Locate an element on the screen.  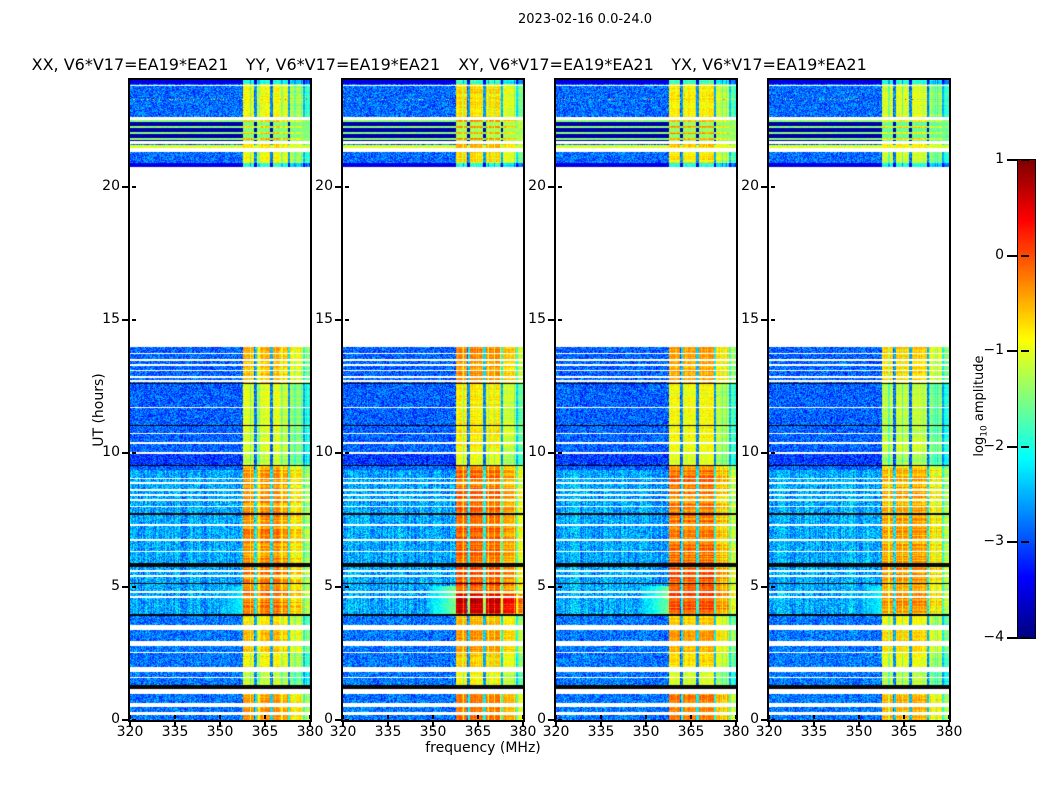
colorbar-tick-label: −2 is located at coordinates (993, 445).